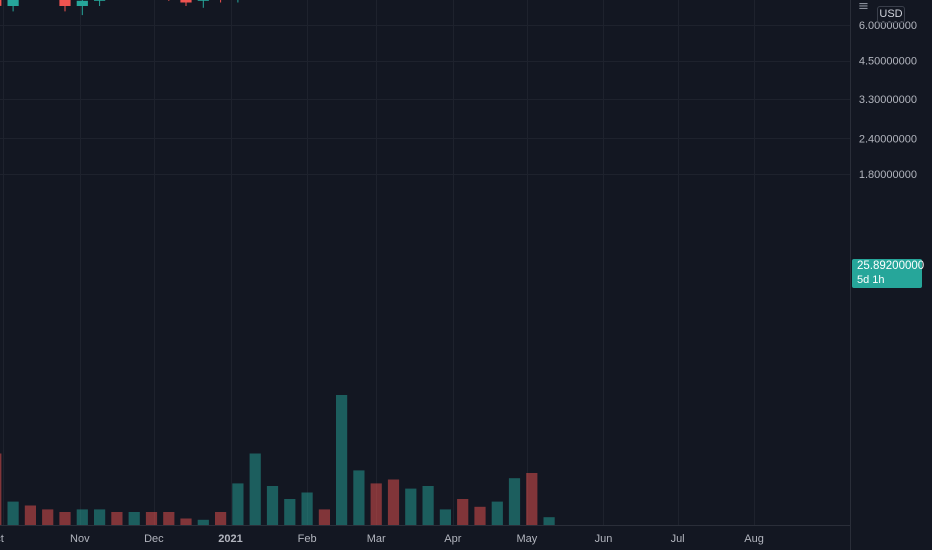  What do you see at coordinates (888, 100) in the screenshot?
I see `price-tick-label: 3.30000000` at bounding box center [888, 100].